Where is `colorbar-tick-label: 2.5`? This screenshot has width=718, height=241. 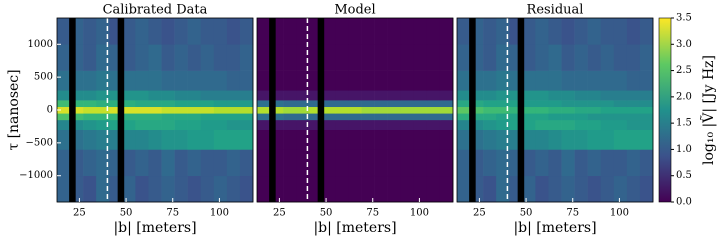 colorbar-tick-label: 2.5 is located at coordinates (684, 70).